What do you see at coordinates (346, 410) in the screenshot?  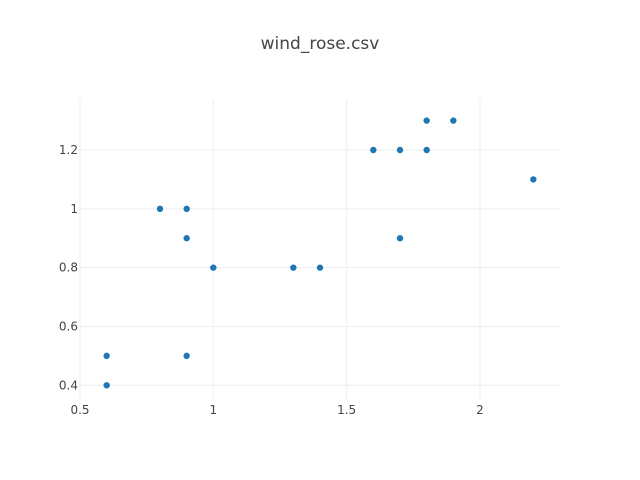 I see `x-tick-label: 1.5` at bounding box center [346, 410].